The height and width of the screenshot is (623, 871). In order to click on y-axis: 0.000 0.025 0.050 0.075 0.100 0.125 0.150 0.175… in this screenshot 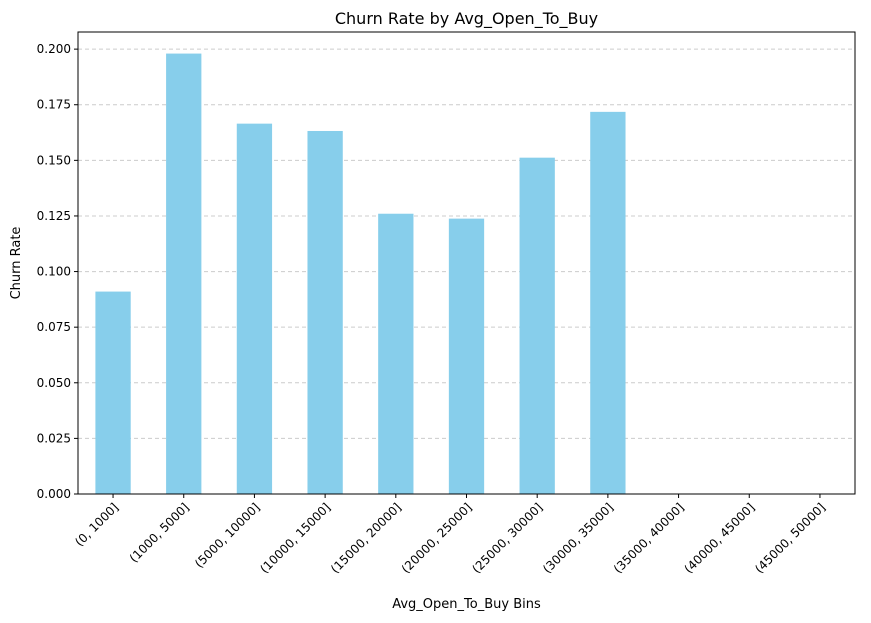, I will do `click(57, 271)`.